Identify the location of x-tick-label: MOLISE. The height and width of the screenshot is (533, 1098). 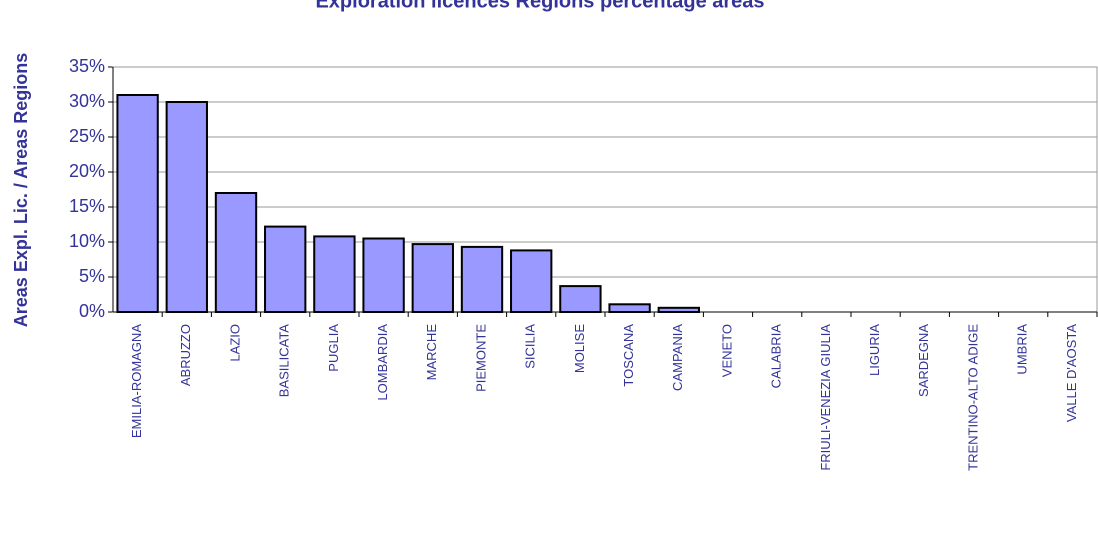
(579, 348).